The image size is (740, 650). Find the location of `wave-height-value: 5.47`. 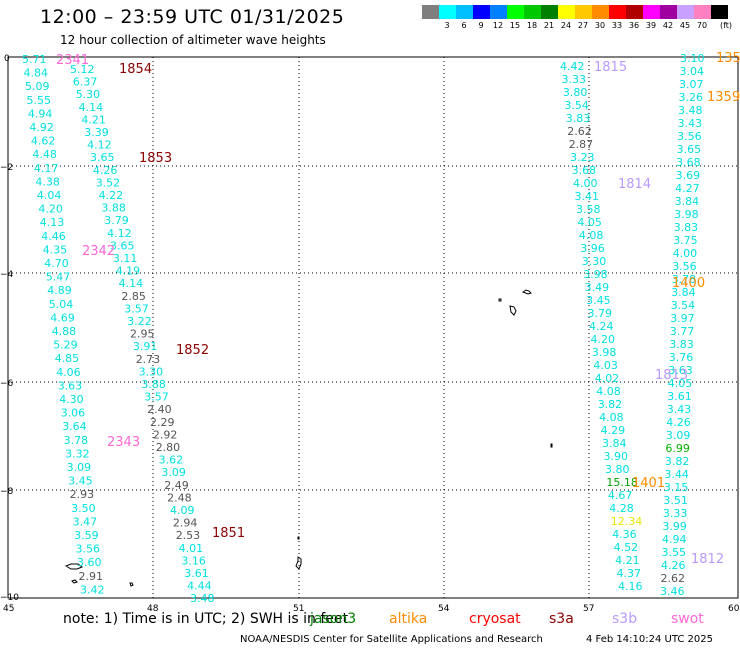

wave-height-value: 5.47 is located at coordinates (58, 277).